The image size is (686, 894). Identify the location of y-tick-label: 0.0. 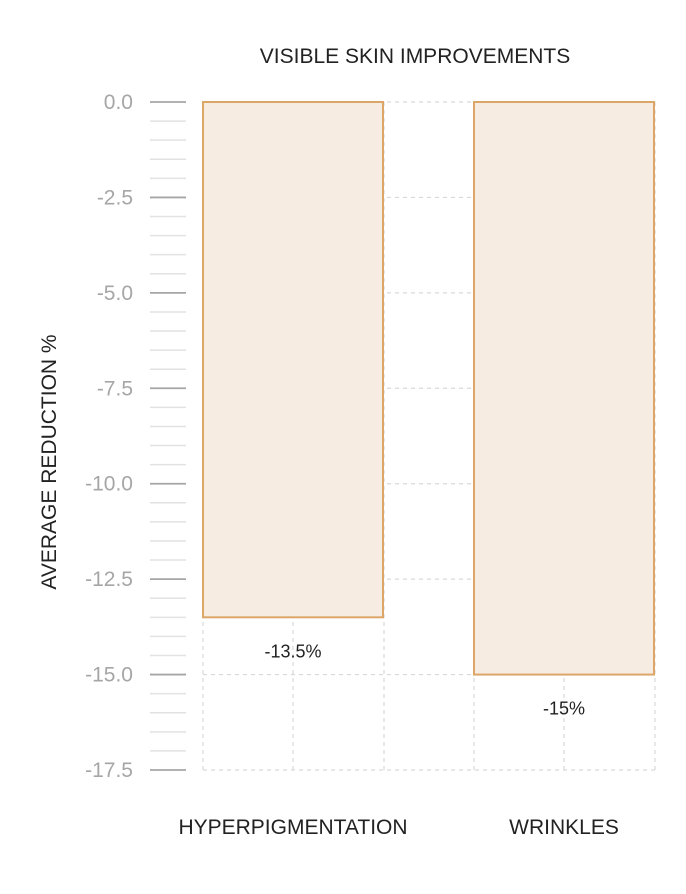
(118, 102).